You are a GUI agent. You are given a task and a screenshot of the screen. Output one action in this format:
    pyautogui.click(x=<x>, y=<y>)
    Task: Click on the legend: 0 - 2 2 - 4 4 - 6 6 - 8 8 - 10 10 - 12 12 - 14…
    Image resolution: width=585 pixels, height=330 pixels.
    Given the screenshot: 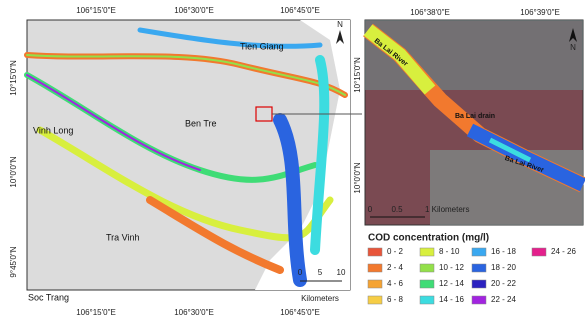 What is the action you would take?
    pyautogui.click(x=471, y=276)
    